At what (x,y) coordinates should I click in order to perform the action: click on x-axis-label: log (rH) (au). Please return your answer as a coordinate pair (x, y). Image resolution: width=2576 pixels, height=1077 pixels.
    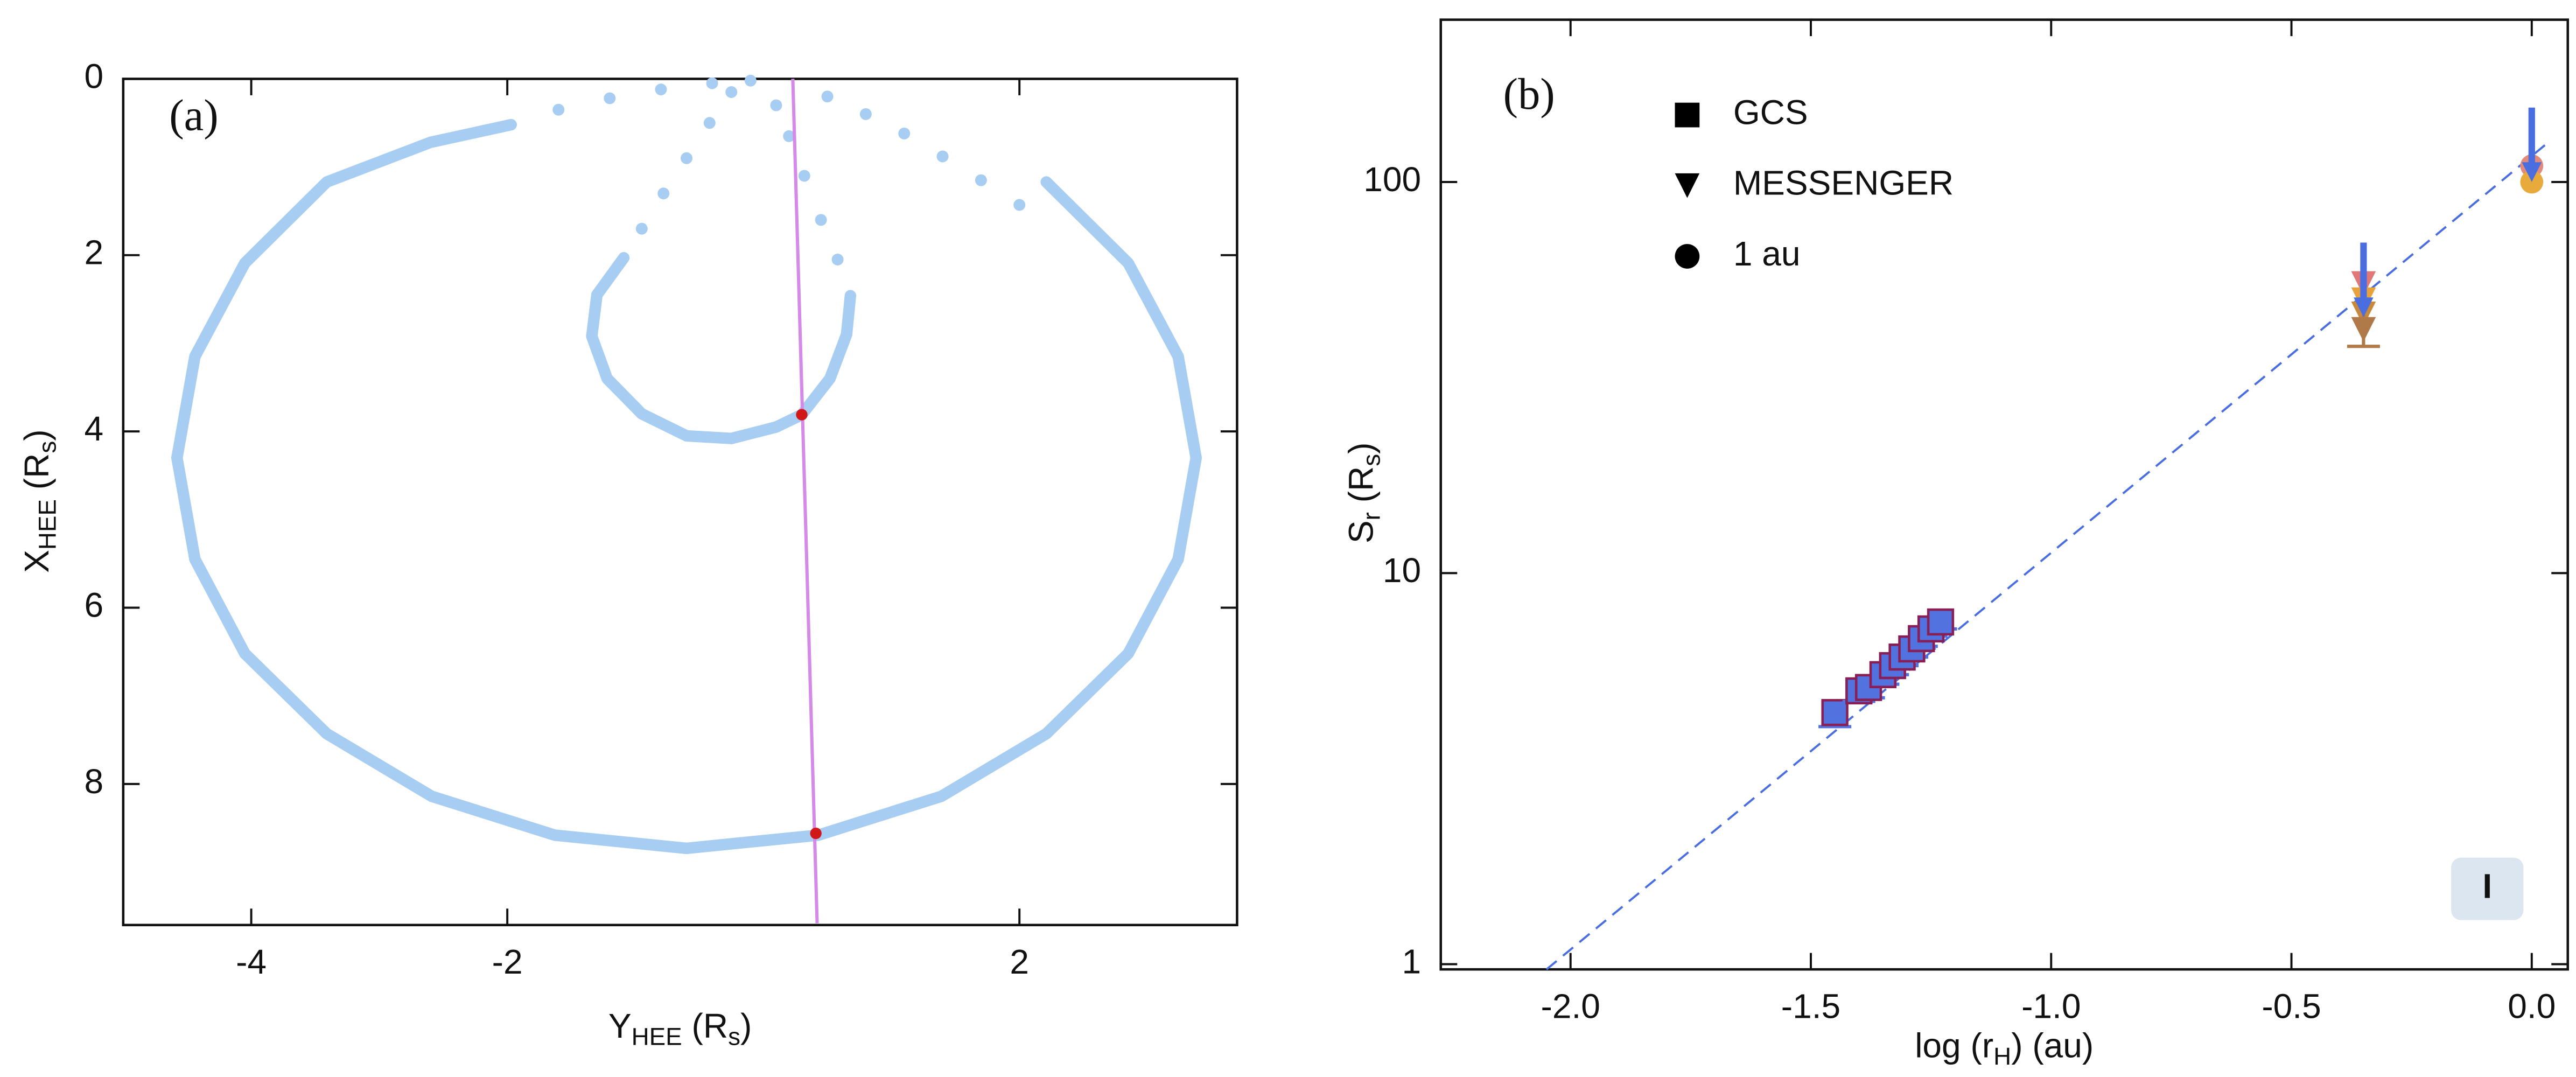
    Looking at the image, I should click on (2004, 1048).